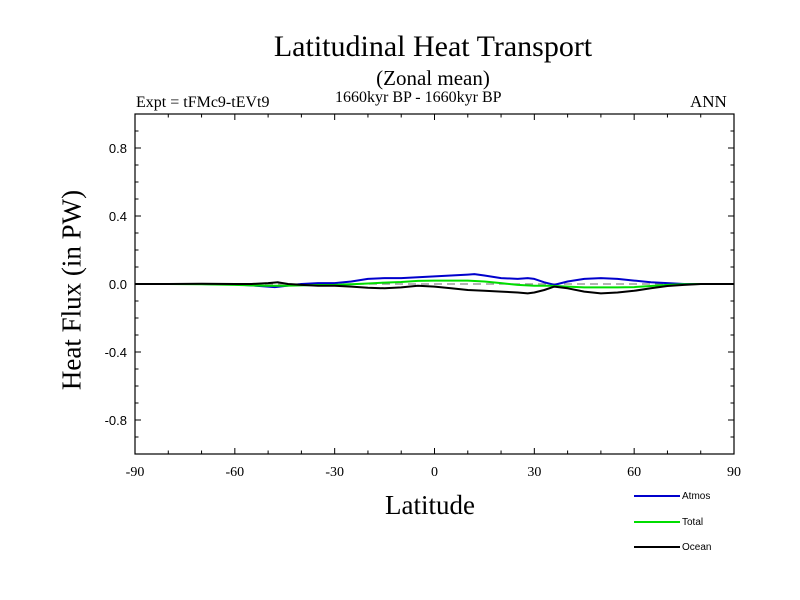 The image size is (800, 600). I want to click on y-tick-label: -0.4, so click(116, 352).